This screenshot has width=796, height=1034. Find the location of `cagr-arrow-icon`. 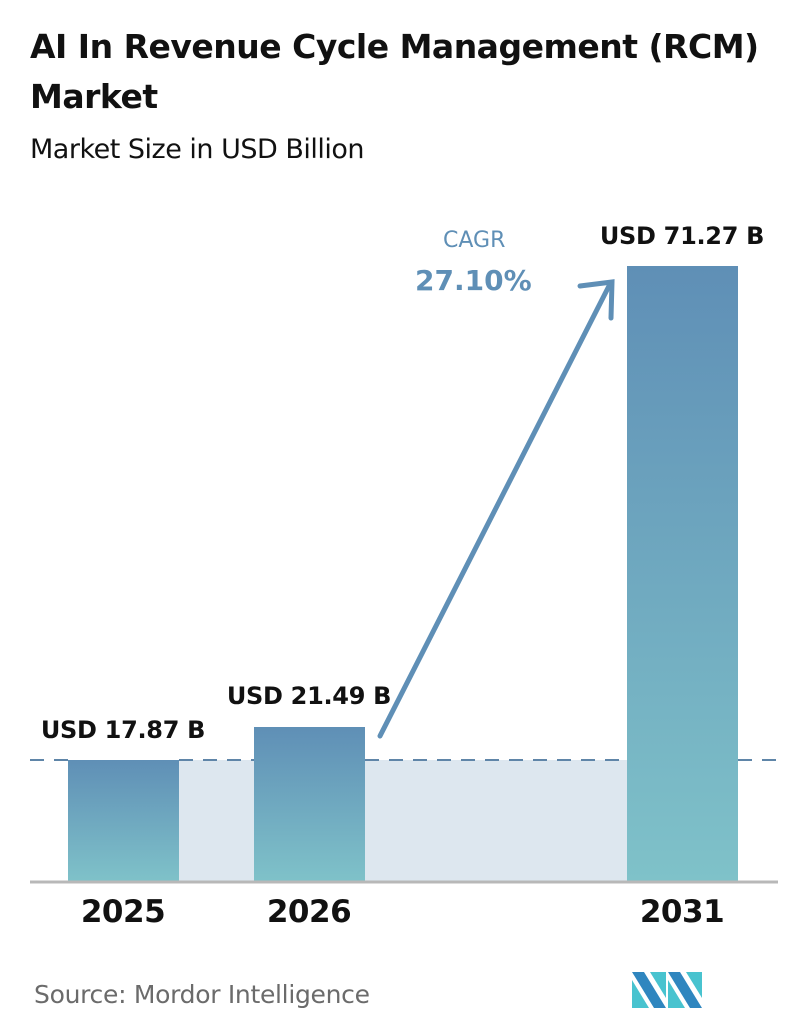

cagr-arrow-icon is located at coordinates (496, 509).